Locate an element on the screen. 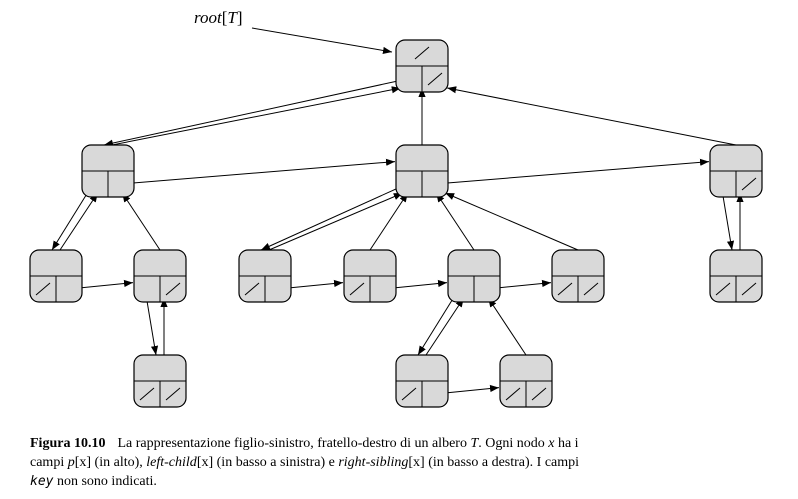  caption-text: (in basso a sinistra) e is located at coordinates (276, 462).